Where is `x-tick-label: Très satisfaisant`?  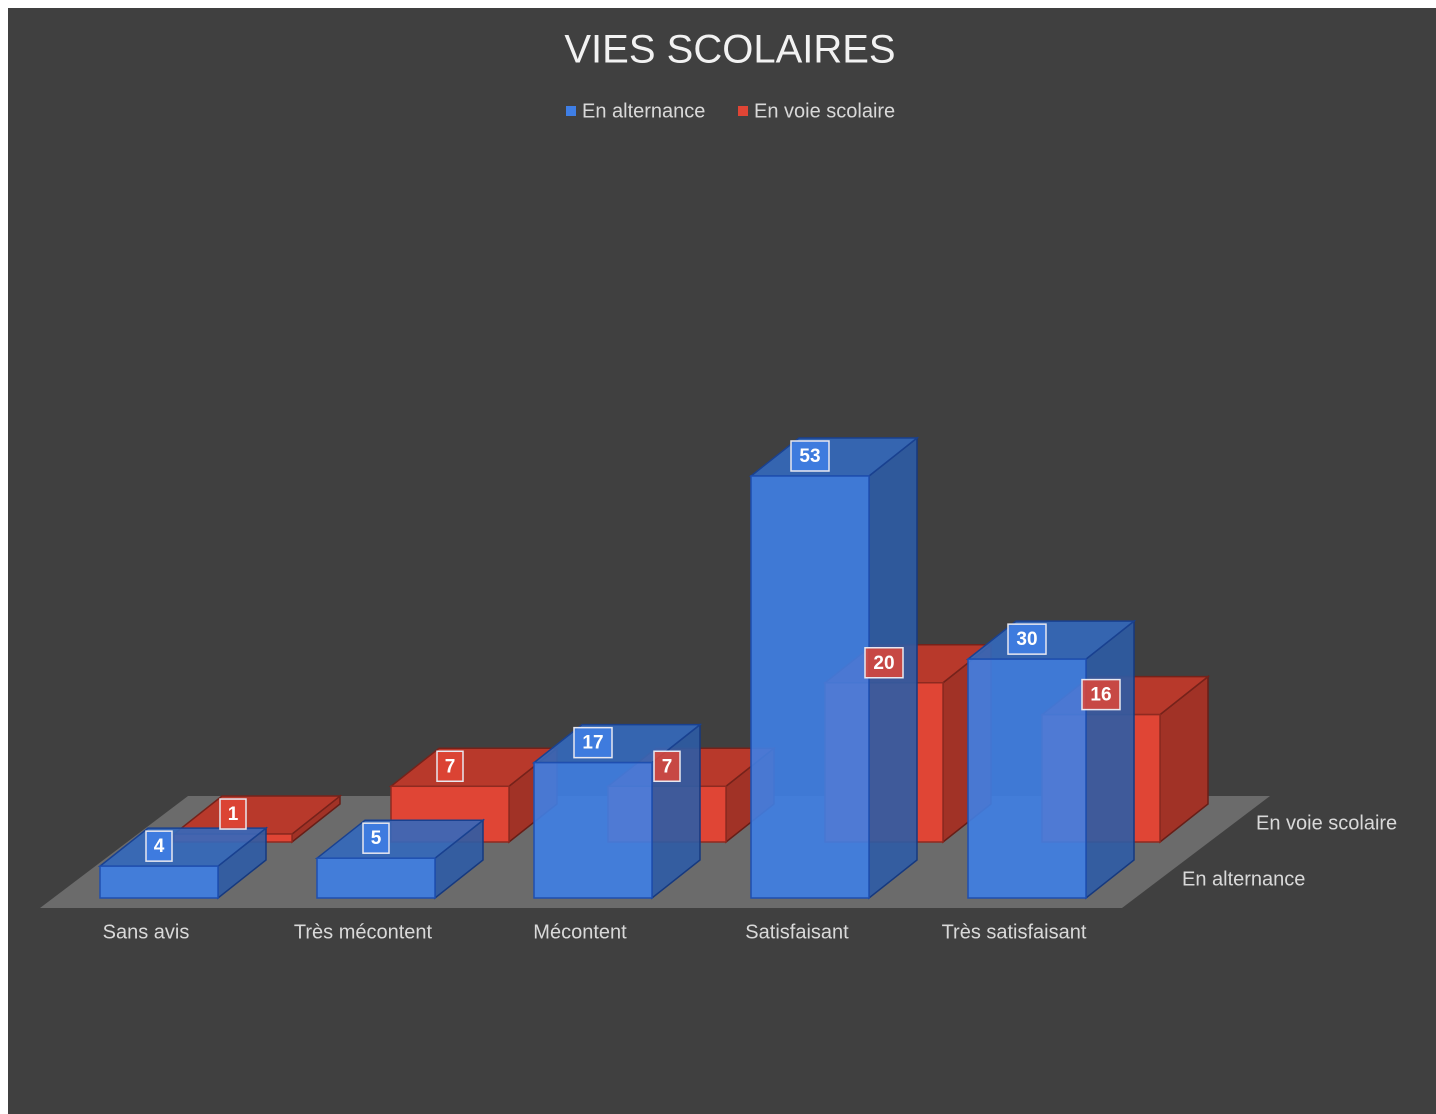 x-tick-label: Très satisfaisant is located at coordinates (1014, 932).